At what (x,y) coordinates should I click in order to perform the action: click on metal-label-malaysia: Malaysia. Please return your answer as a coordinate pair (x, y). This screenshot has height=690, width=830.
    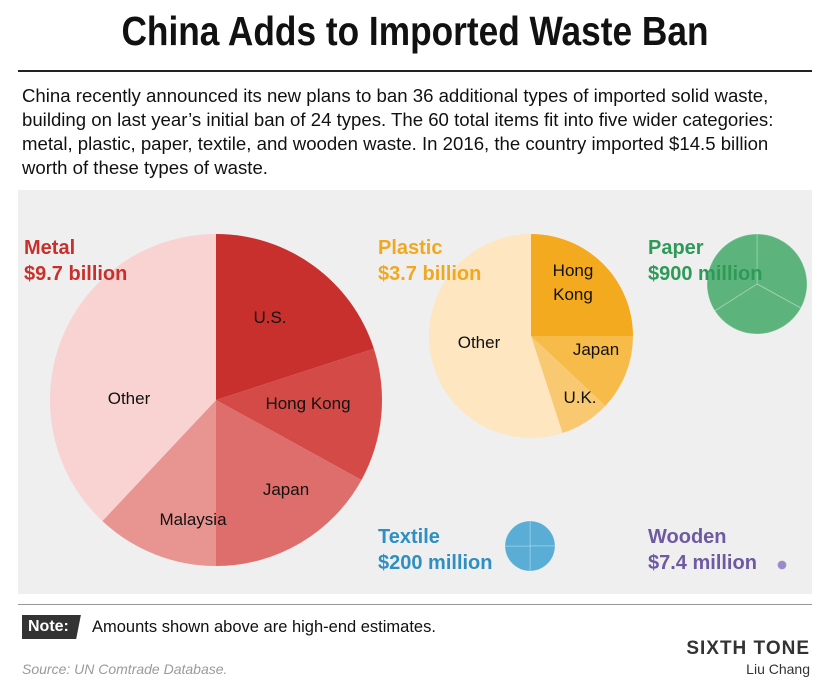
    Looking at the image, I should click on (193, 519).